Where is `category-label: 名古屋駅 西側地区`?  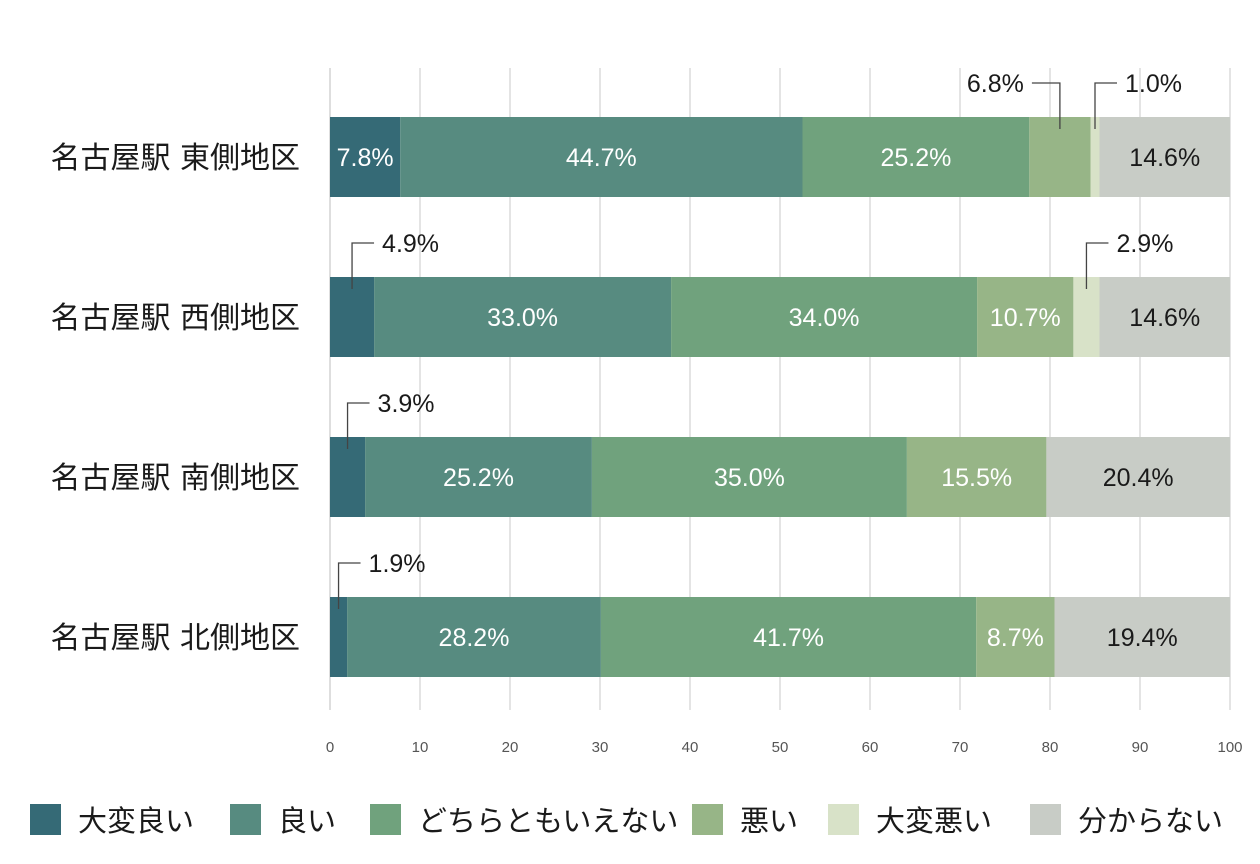
category-label: 名古屋駅 西側地区 is located at coordinates (175, 318).